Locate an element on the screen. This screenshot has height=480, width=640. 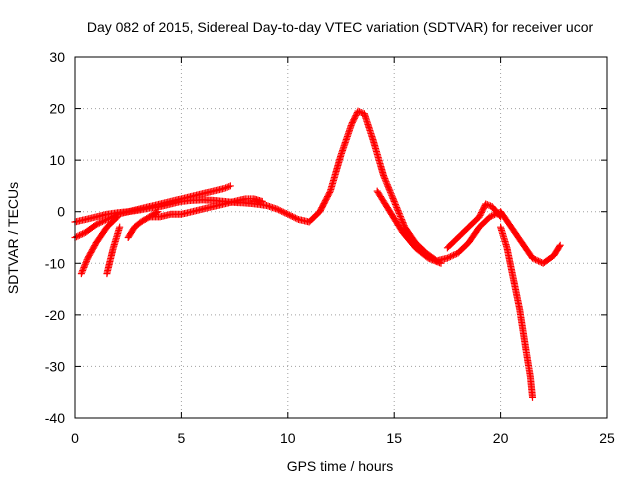
y-tick-label: 30 is located at coordinates (57, 57).